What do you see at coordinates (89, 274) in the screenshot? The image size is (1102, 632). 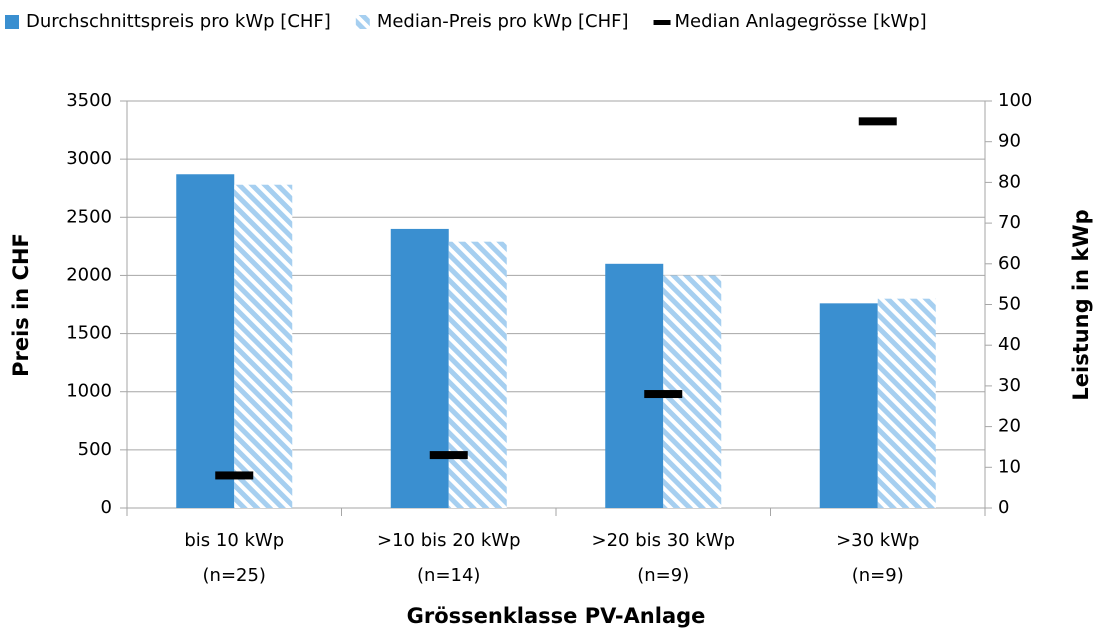 I see `y-tick-label: 2000` at bounding box center [89, 274].